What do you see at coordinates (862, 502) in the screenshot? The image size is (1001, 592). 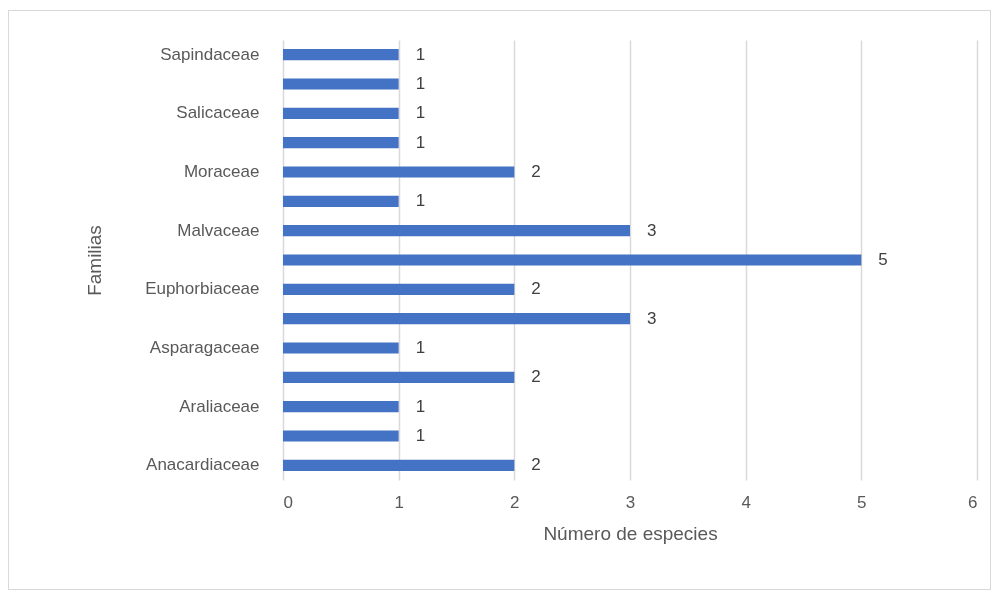 I see `x-tick-label: 5` at bounding box center [862, 502].